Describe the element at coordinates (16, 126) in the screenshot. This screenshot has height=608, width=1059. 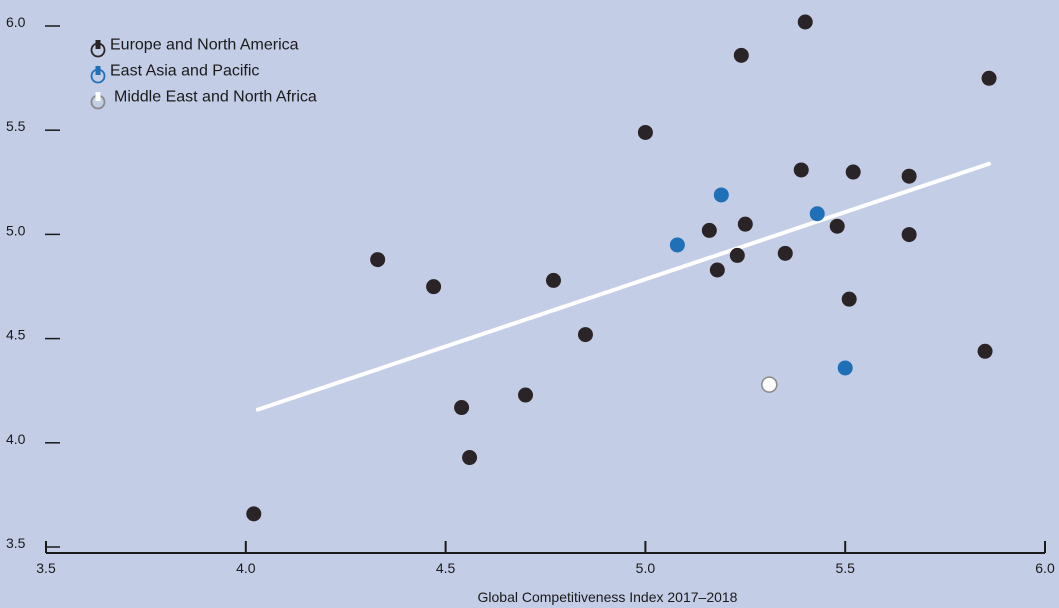
I see `y-tick-label: 5.5` at that location.